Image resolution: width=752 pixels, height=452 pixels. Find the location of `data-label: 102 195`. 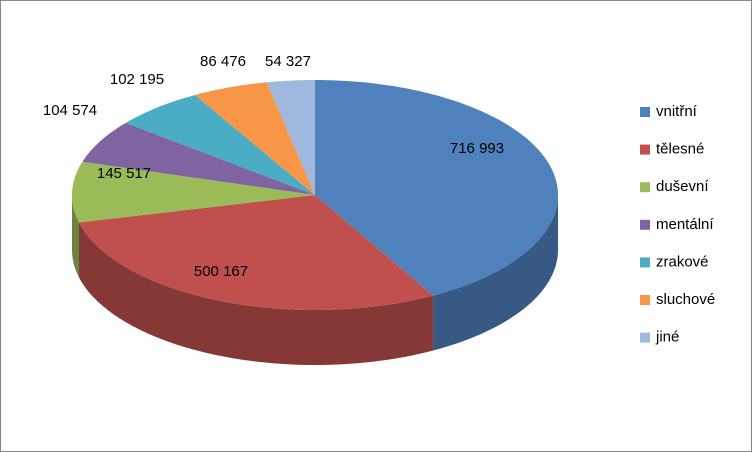

data-label: 102 195 is located at coordinates (137, 79).